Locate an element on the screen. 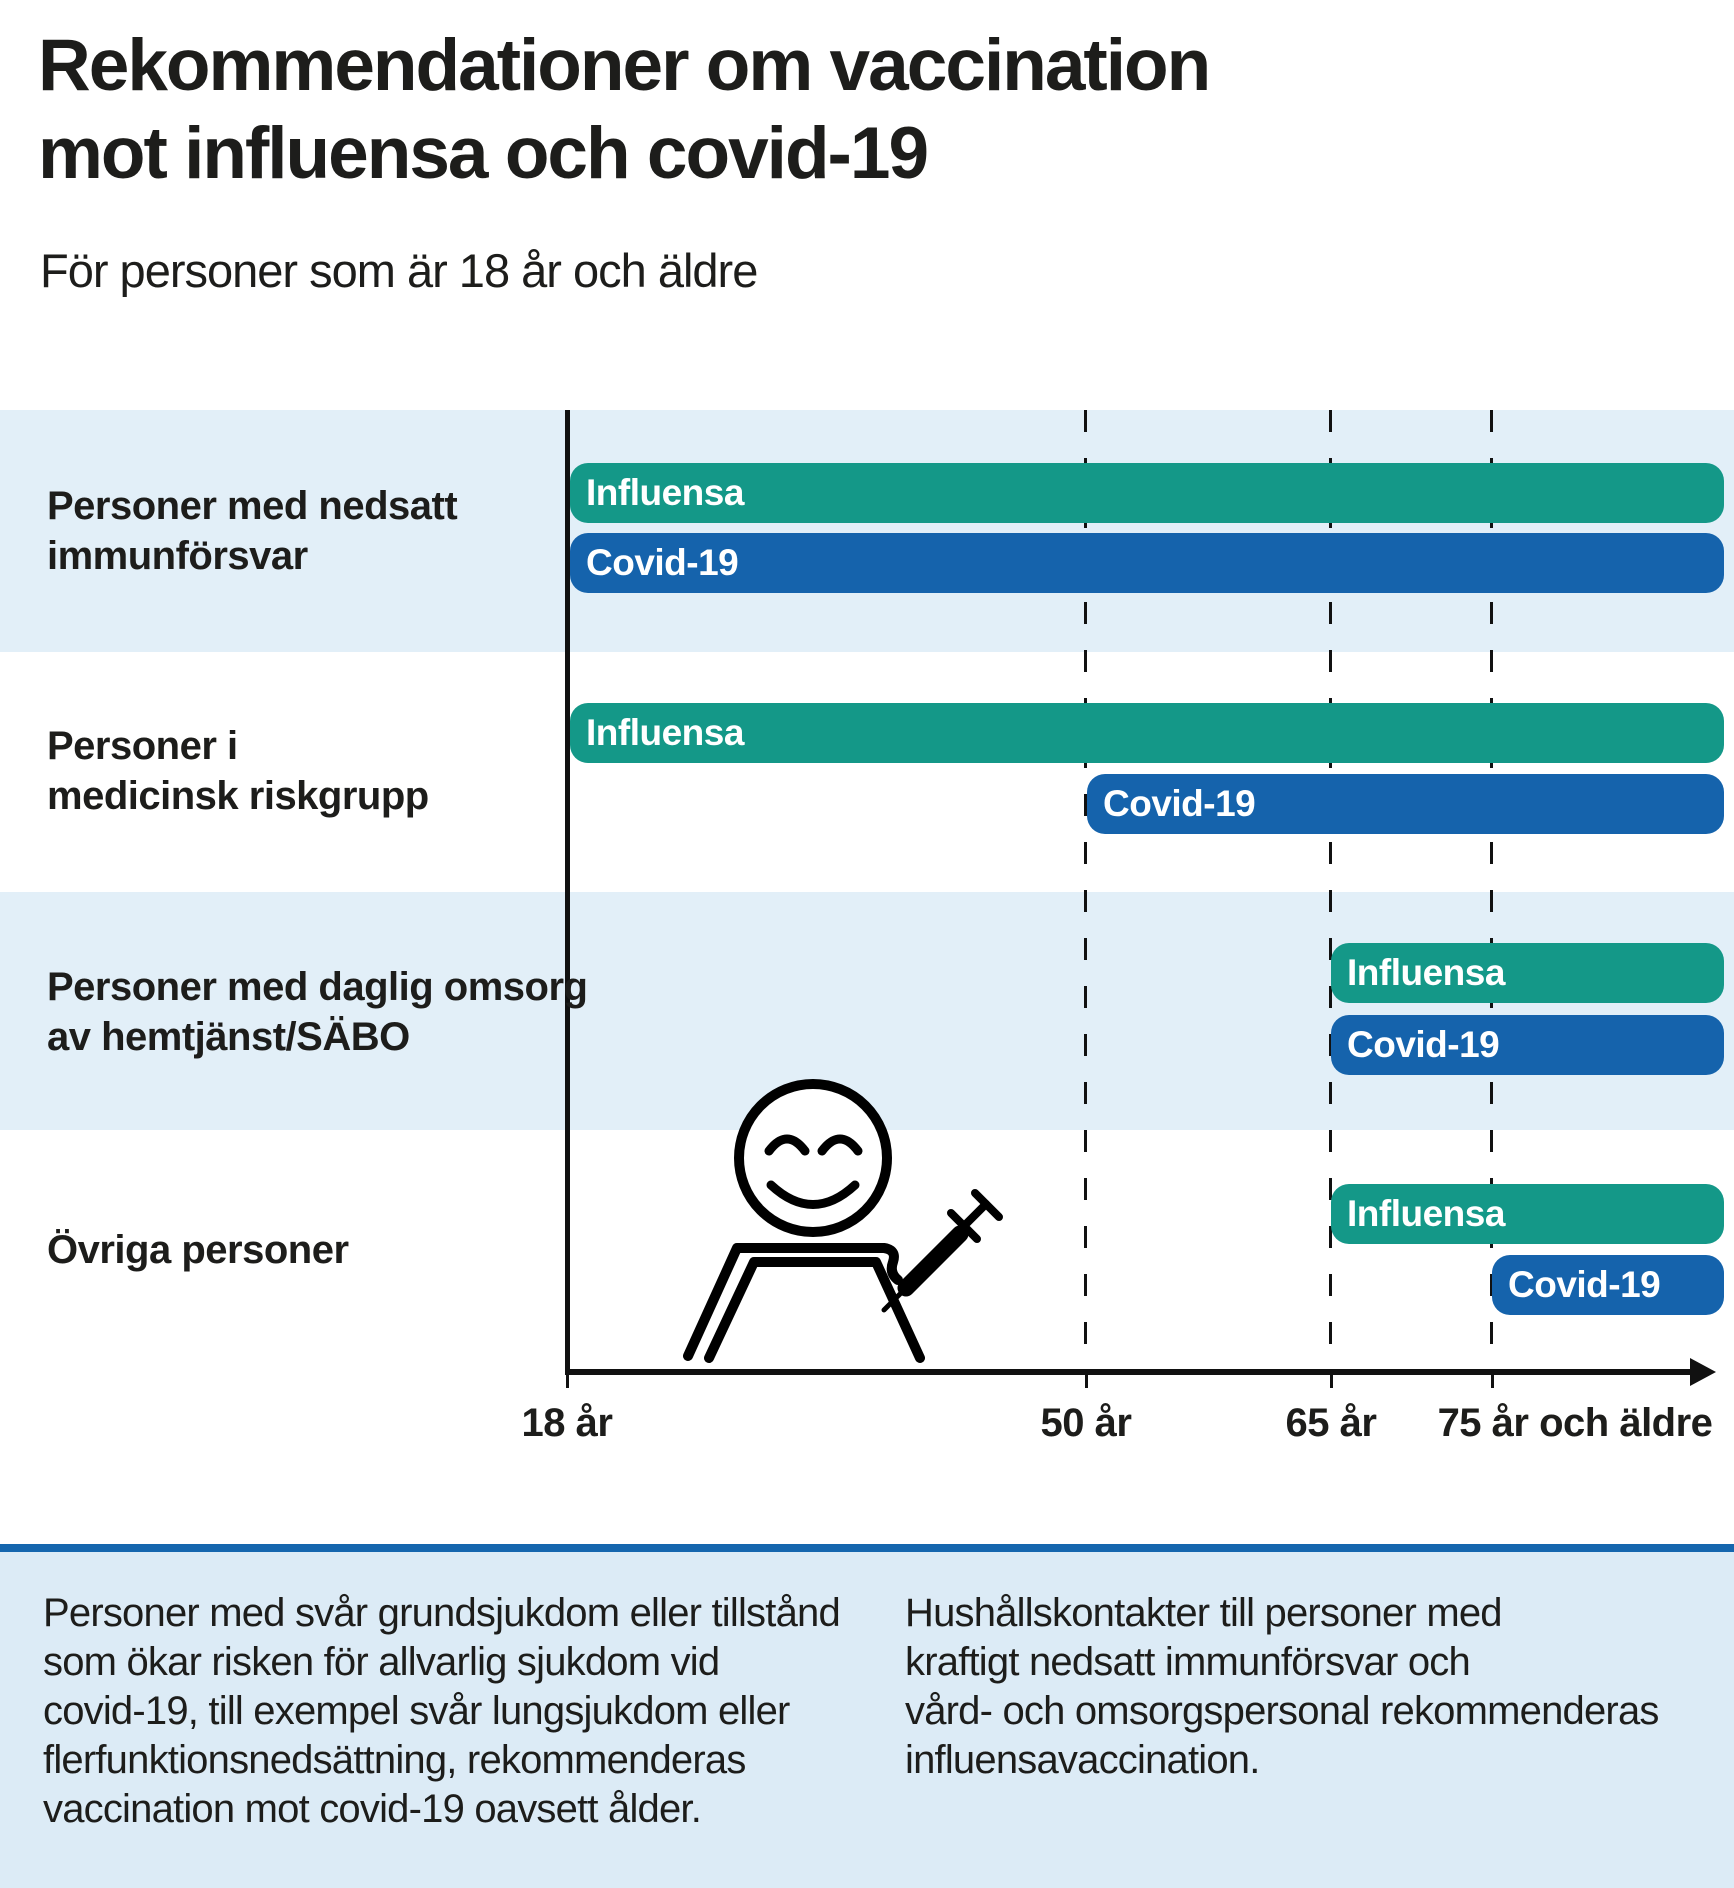  footnote-line: flerfunktionsnedsättning, rekommenderas is located at coordinates (394, 1760).